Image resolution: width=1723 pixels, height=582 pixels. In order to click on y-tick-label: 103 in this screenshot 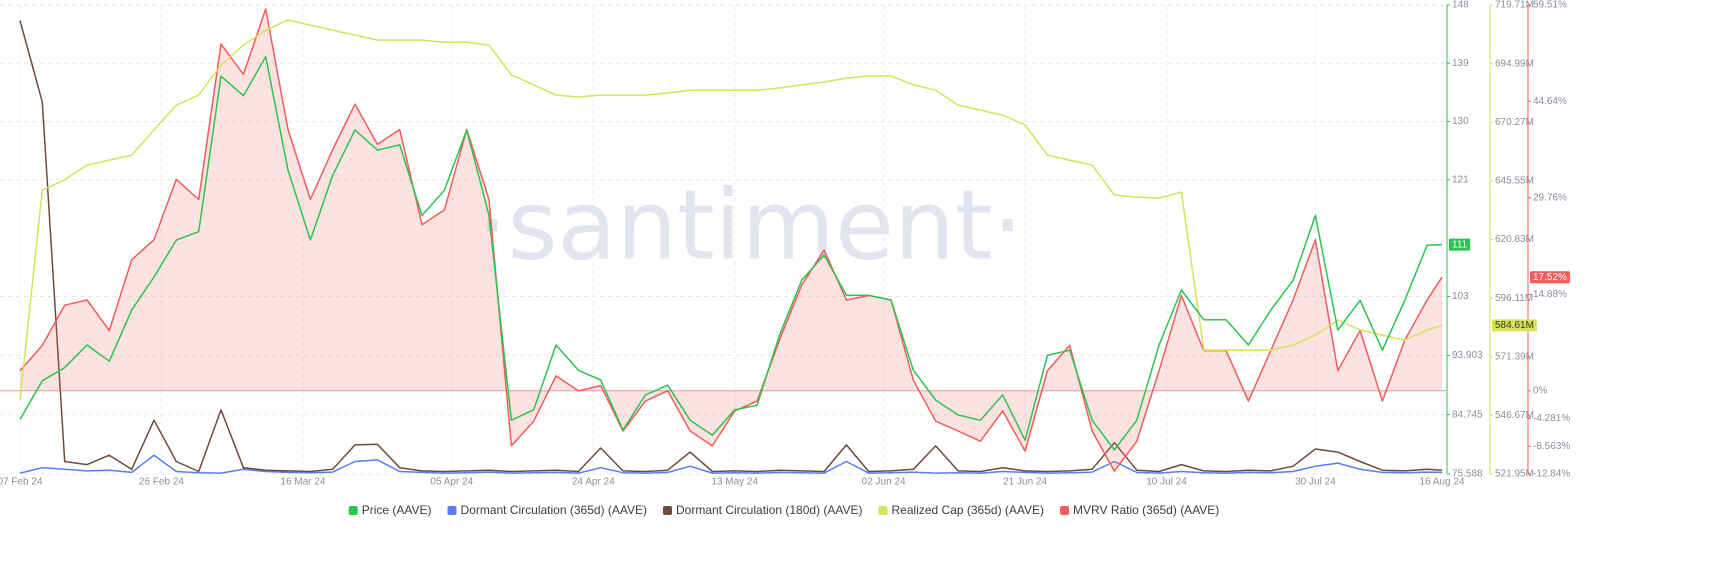, I will do `click(1460, 296)`.